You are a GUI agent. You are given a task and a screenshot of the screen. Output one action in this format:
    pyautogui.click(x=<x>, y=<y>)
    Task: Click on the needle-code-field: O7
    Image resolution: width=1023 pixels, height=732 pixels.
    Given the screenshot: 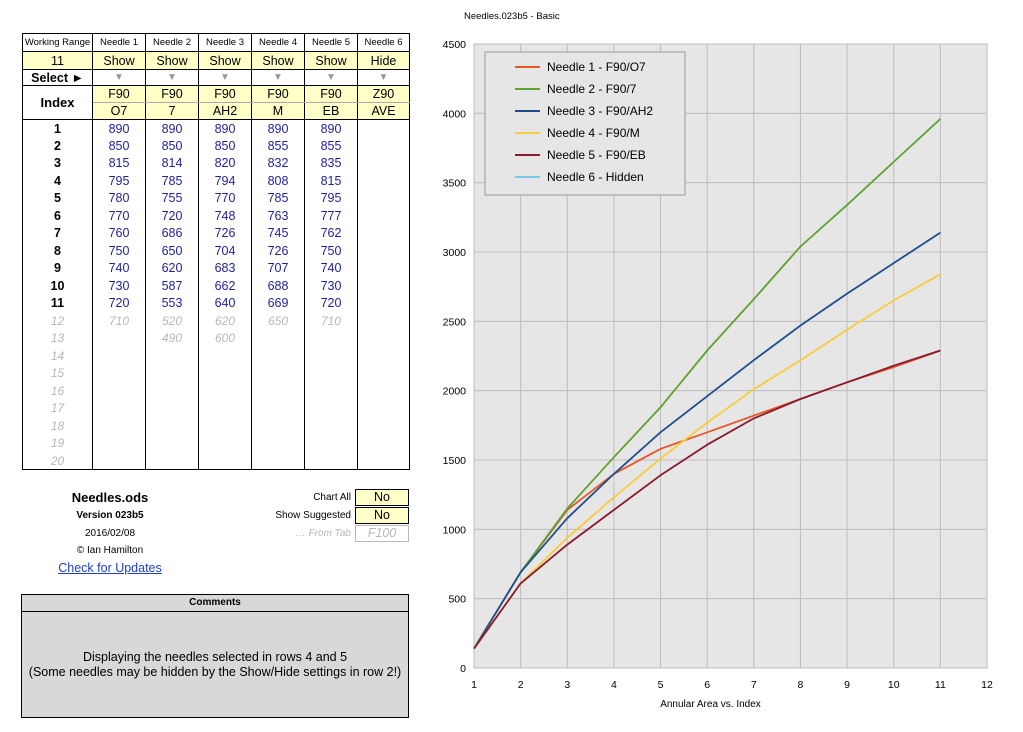 What is the action you would take?
    pyautogui.click(x=119, y=111)
    